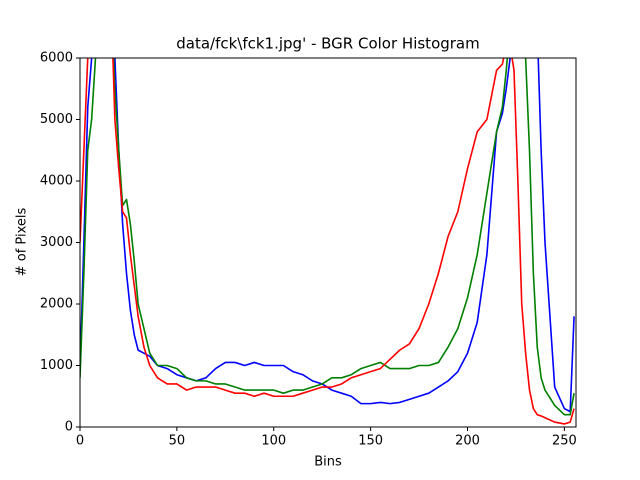 The width and height of the screenshot is (640, 480). Describe the element at coordinates (564, 441) in the screenshot. I see `x-tick-label: 250` at that location.